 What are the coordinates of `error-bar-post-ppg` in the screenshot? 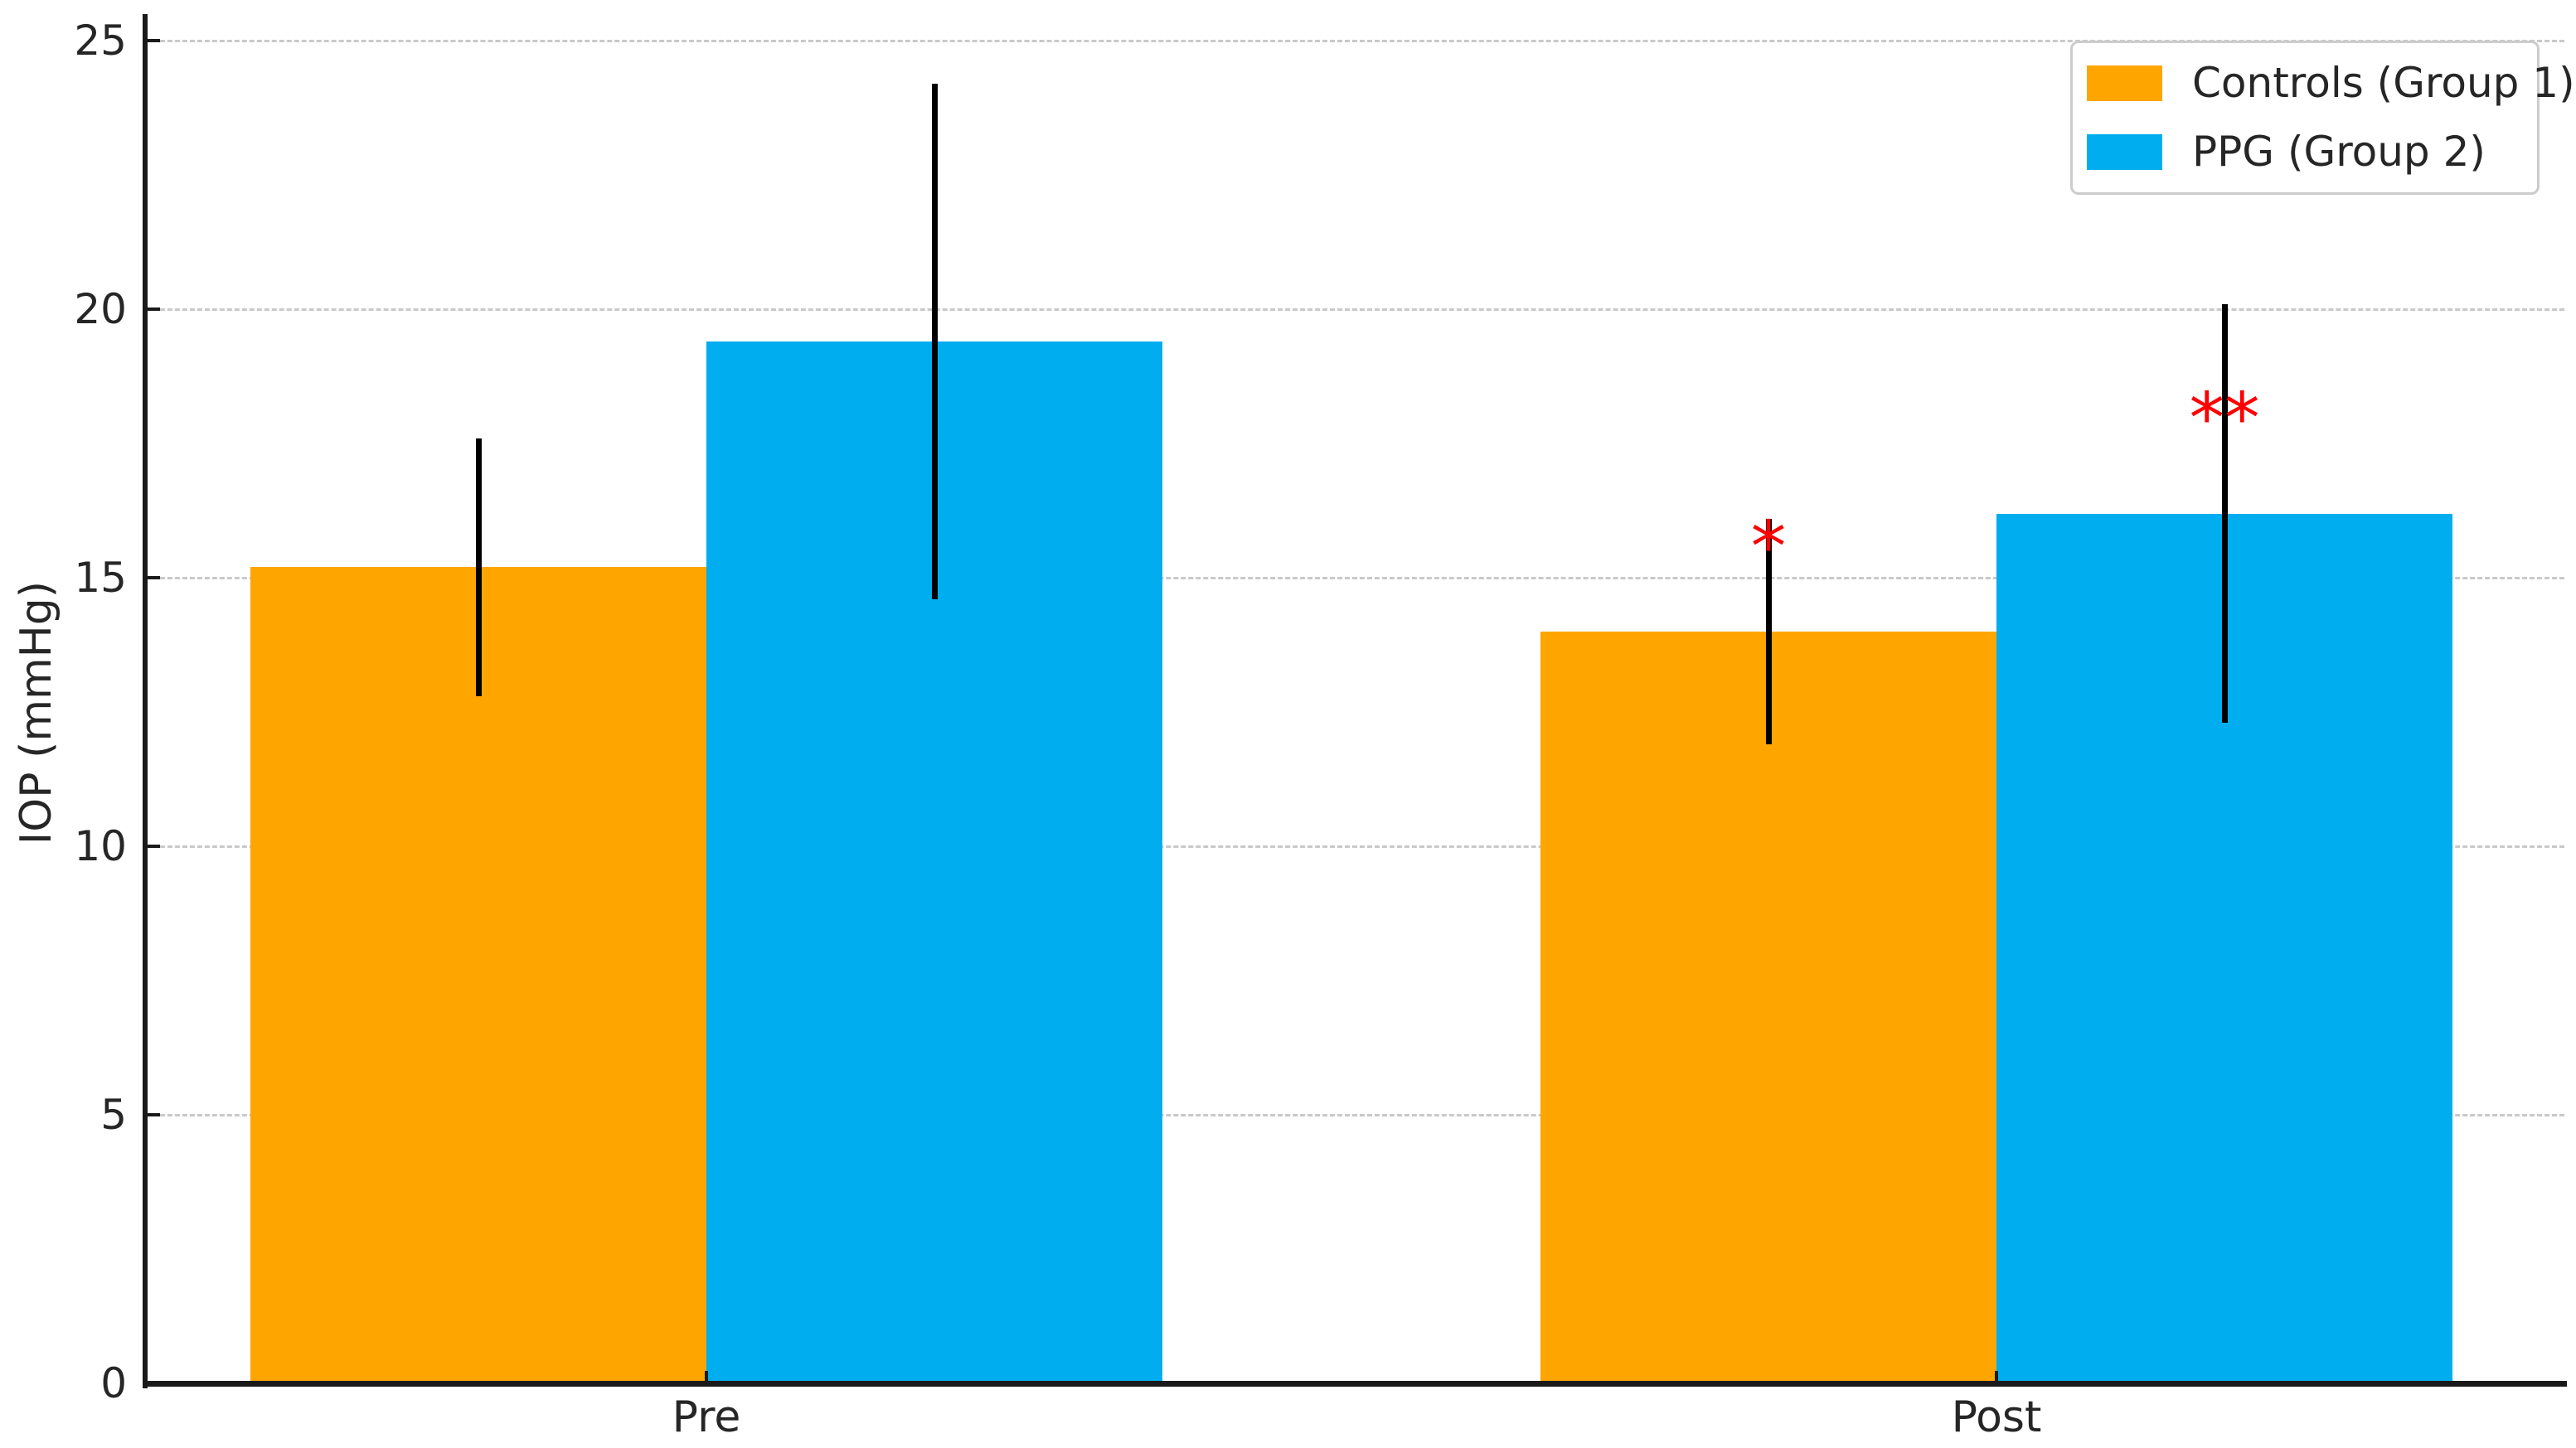 It's located at (2224, 513).